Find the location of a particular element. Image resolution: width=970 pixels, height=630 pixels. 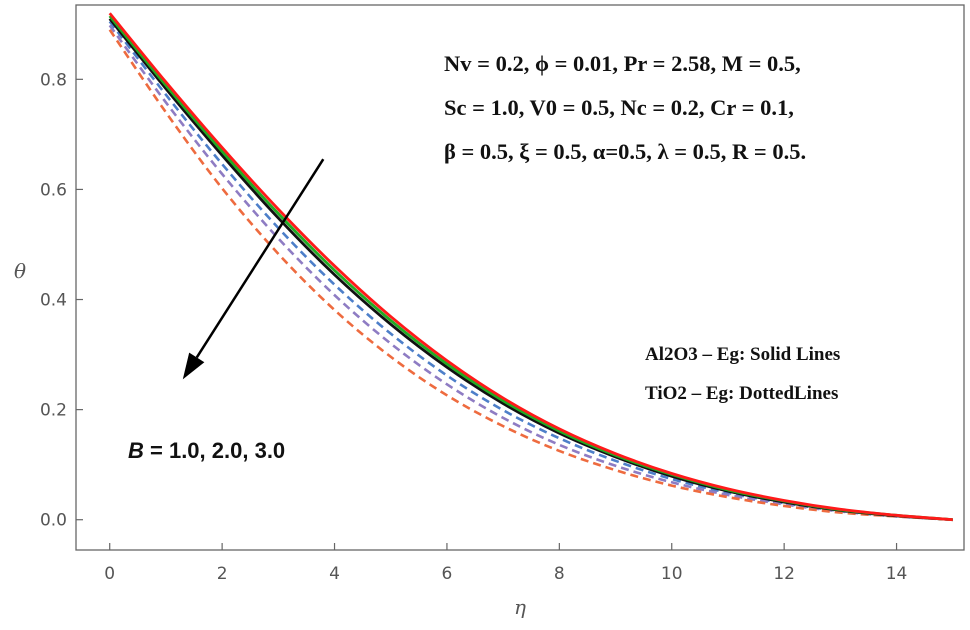

y-axis-ticks: 0.0 0.2 0.4 0.6 0.8 is located at coordinates (61, 300).